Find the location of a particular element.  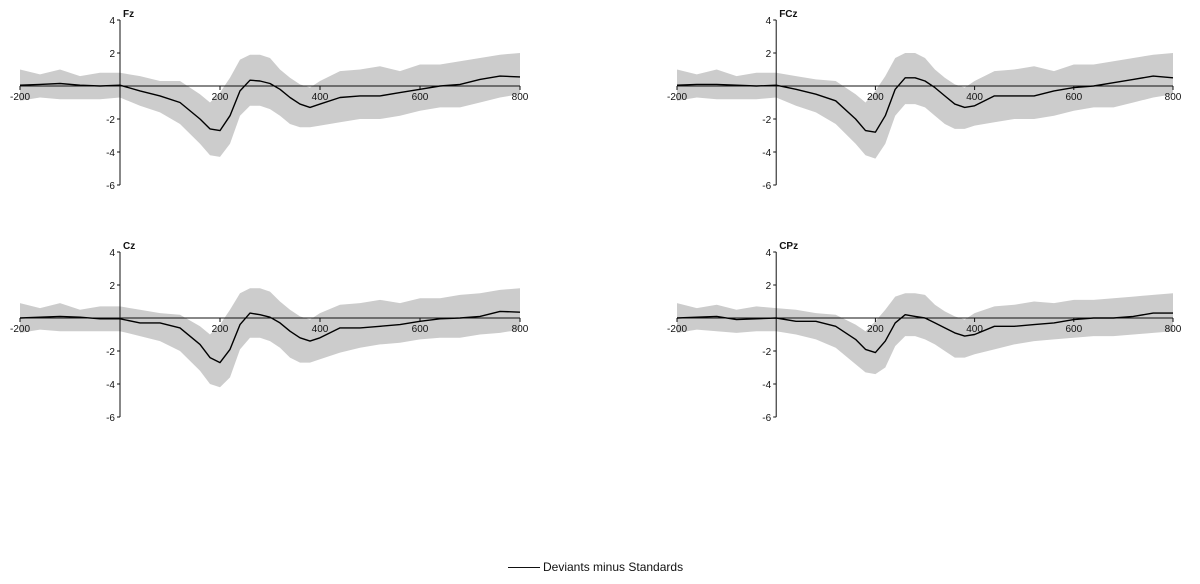

panel-0: -200 200 400 600 800 4 2 -2 -4 -6 Fz is located at coordinates (269, 100).